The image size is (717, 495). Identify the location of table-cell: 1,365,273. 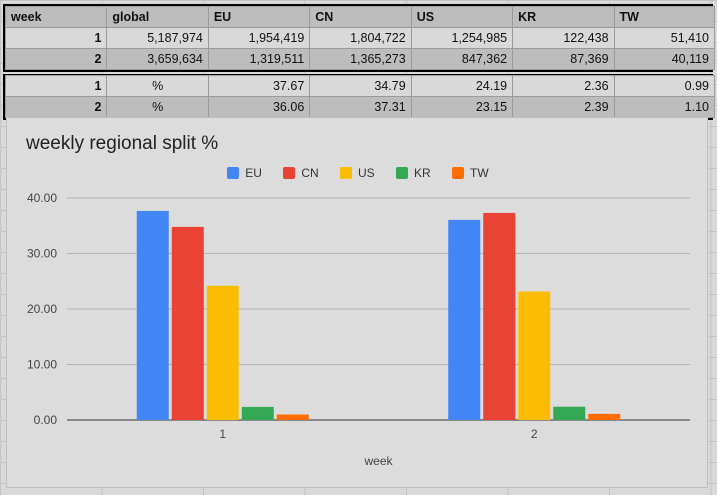
(360, 59).